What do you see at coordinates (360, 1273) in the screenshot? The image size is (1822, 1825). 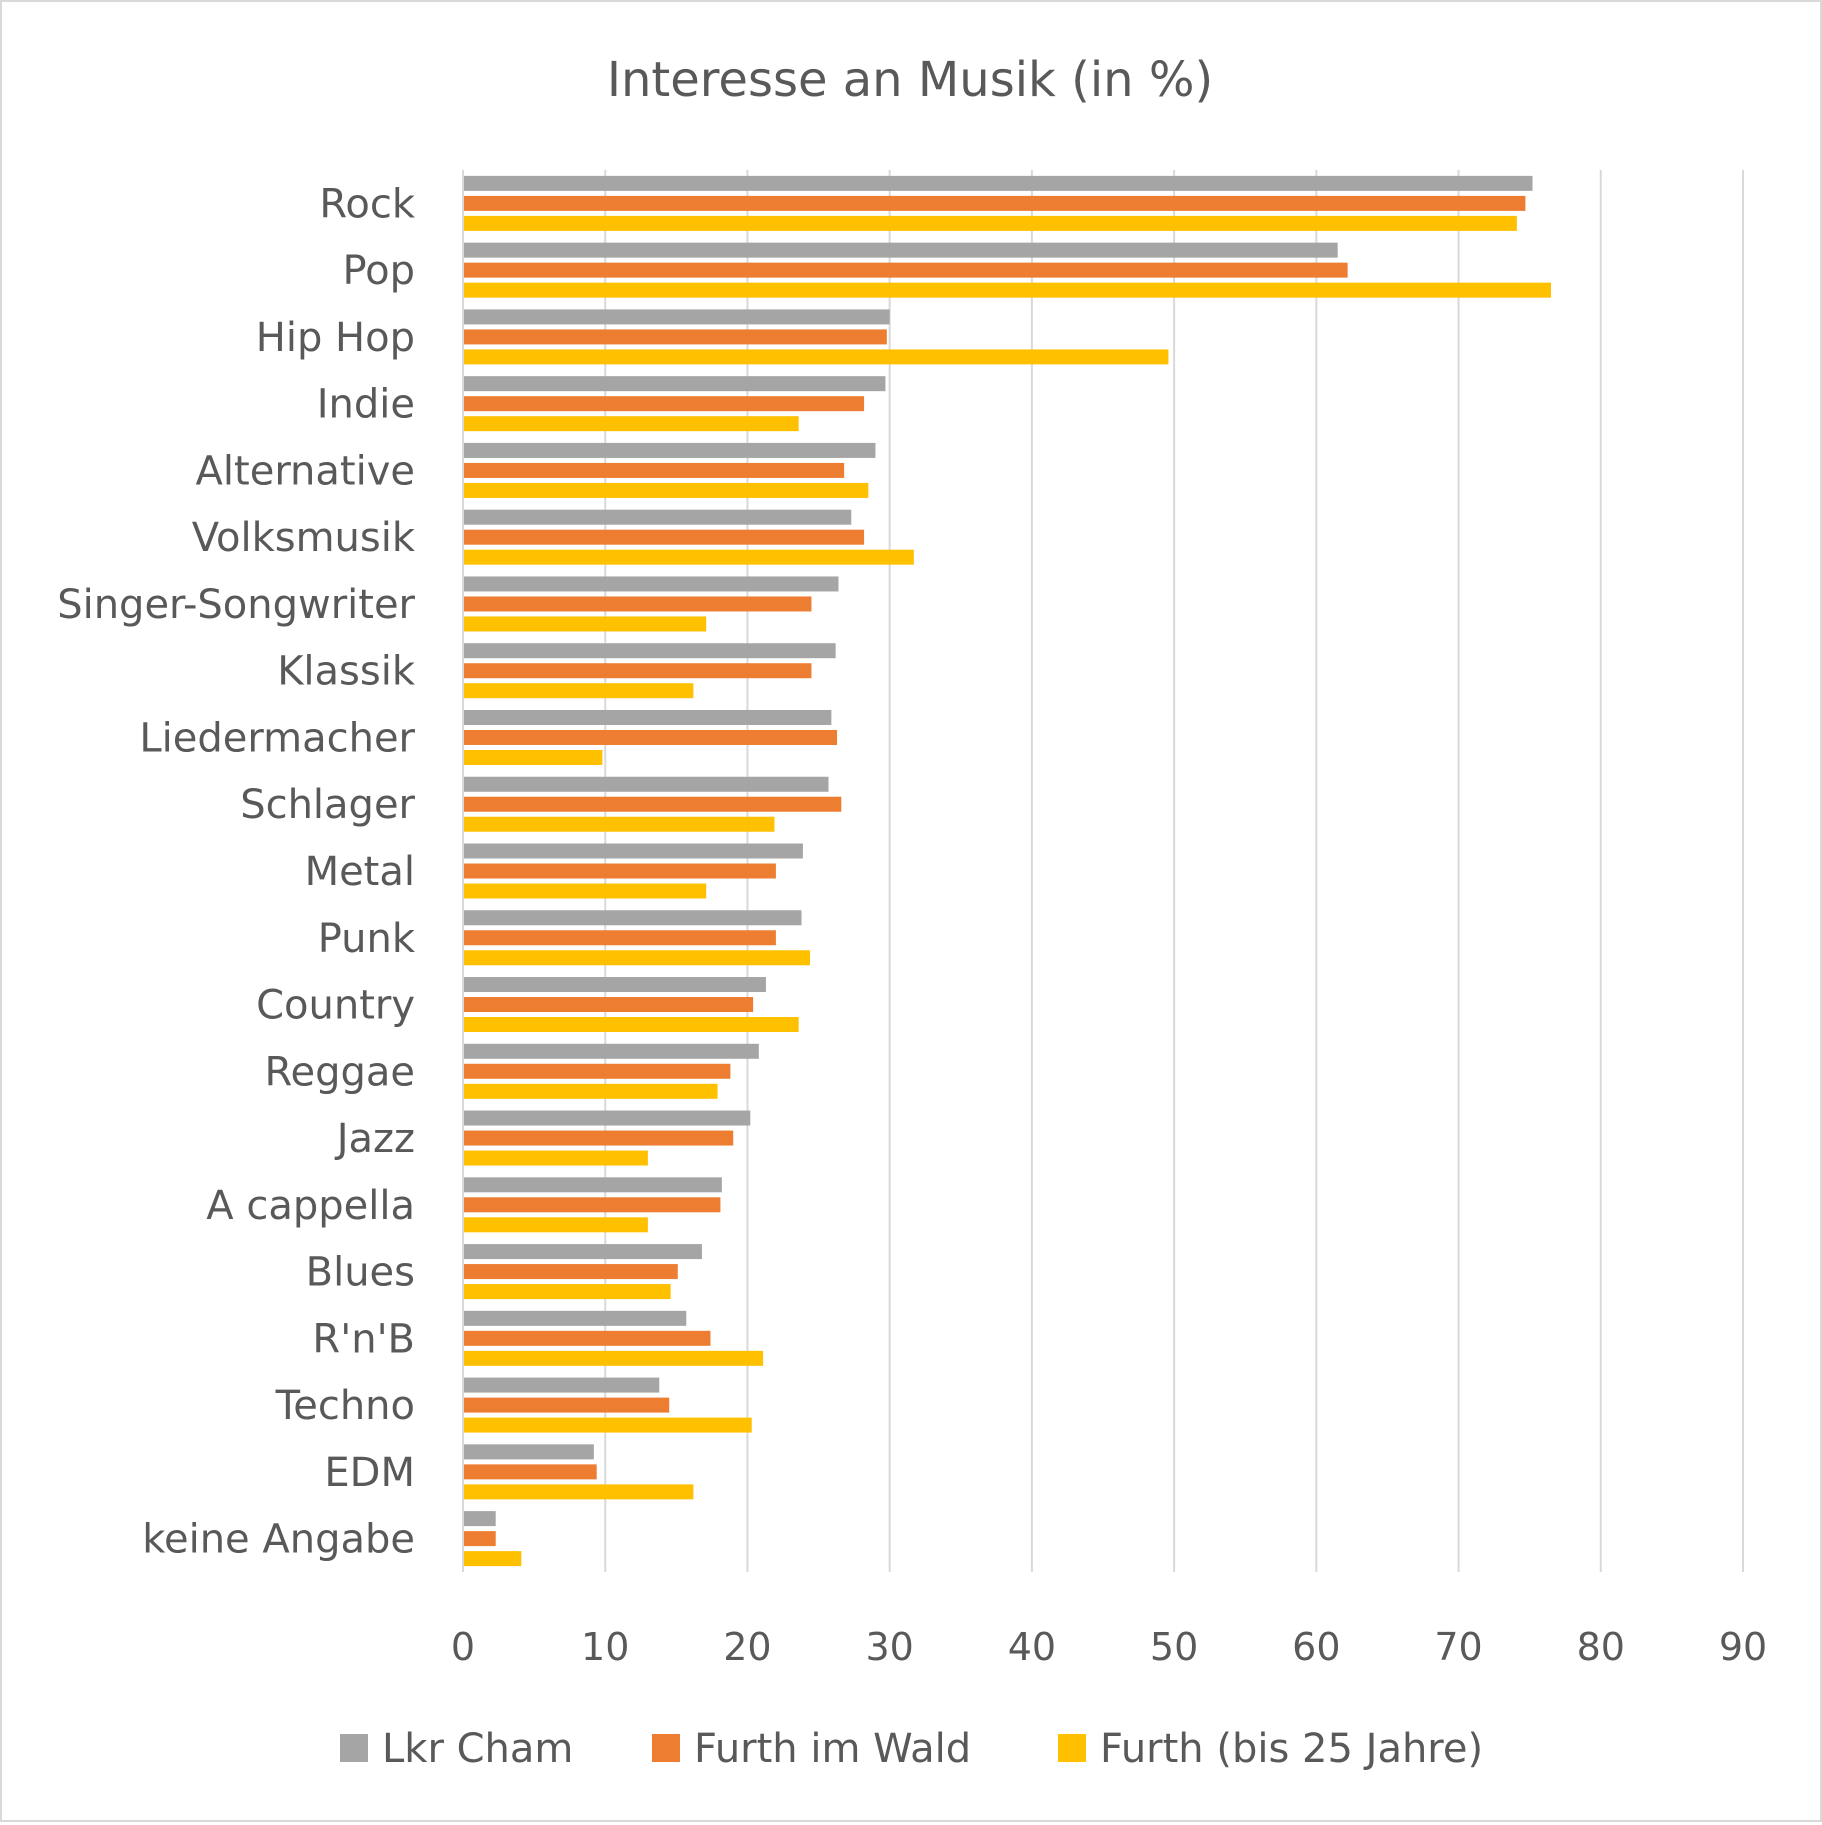 I see `category-label: Blues` at bounding box center [360, 1273].